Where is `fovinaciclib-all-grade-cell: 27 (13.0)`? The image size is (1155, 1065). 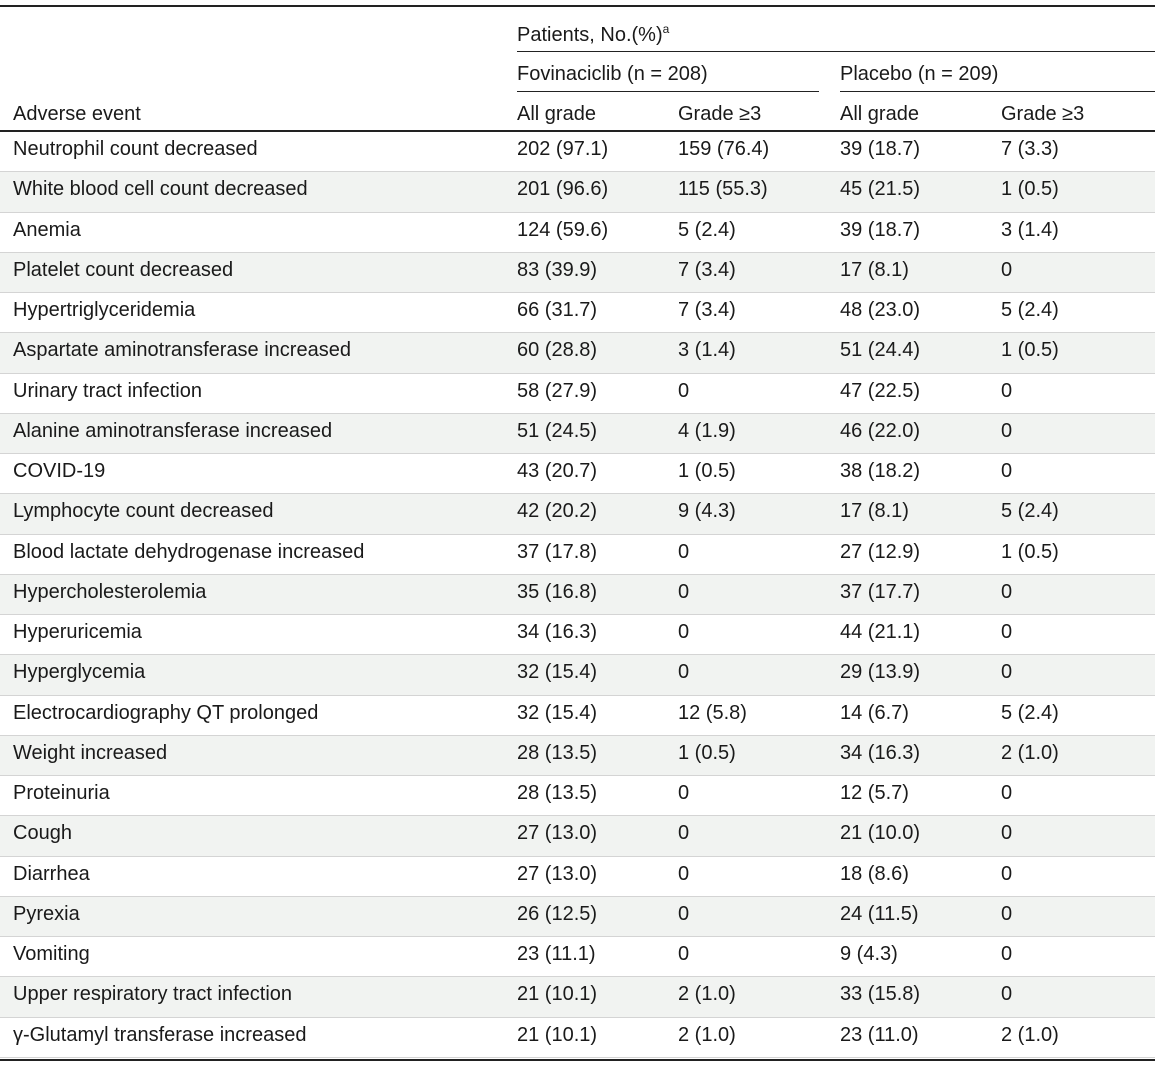
fovinaciclib-all-grade-cell: 27 (13.0) is located at coordinates (557, 873).